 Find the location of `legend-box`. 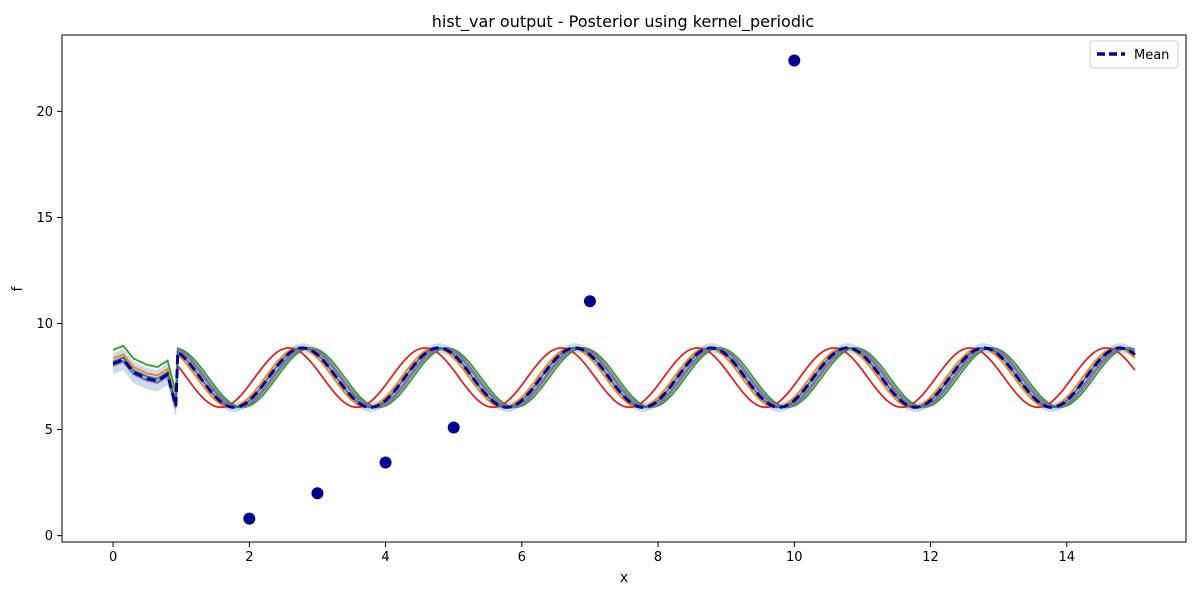

legend-box is located at coordinates (1134, 54).